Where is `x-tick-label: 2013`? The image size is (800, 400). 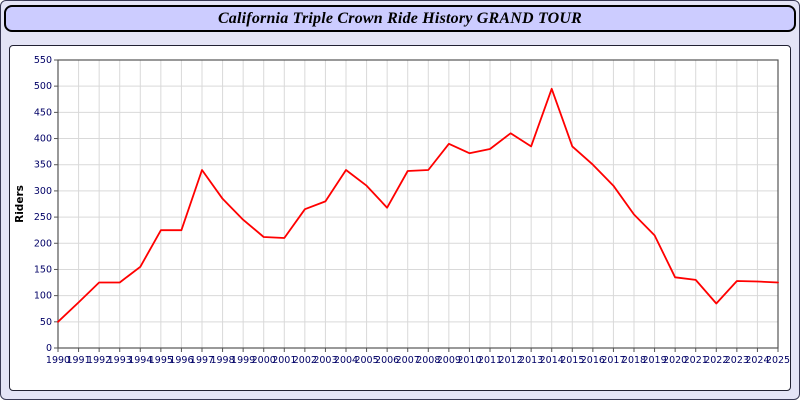
x-tick-label: 2013 is located at coordinates (531, 360).